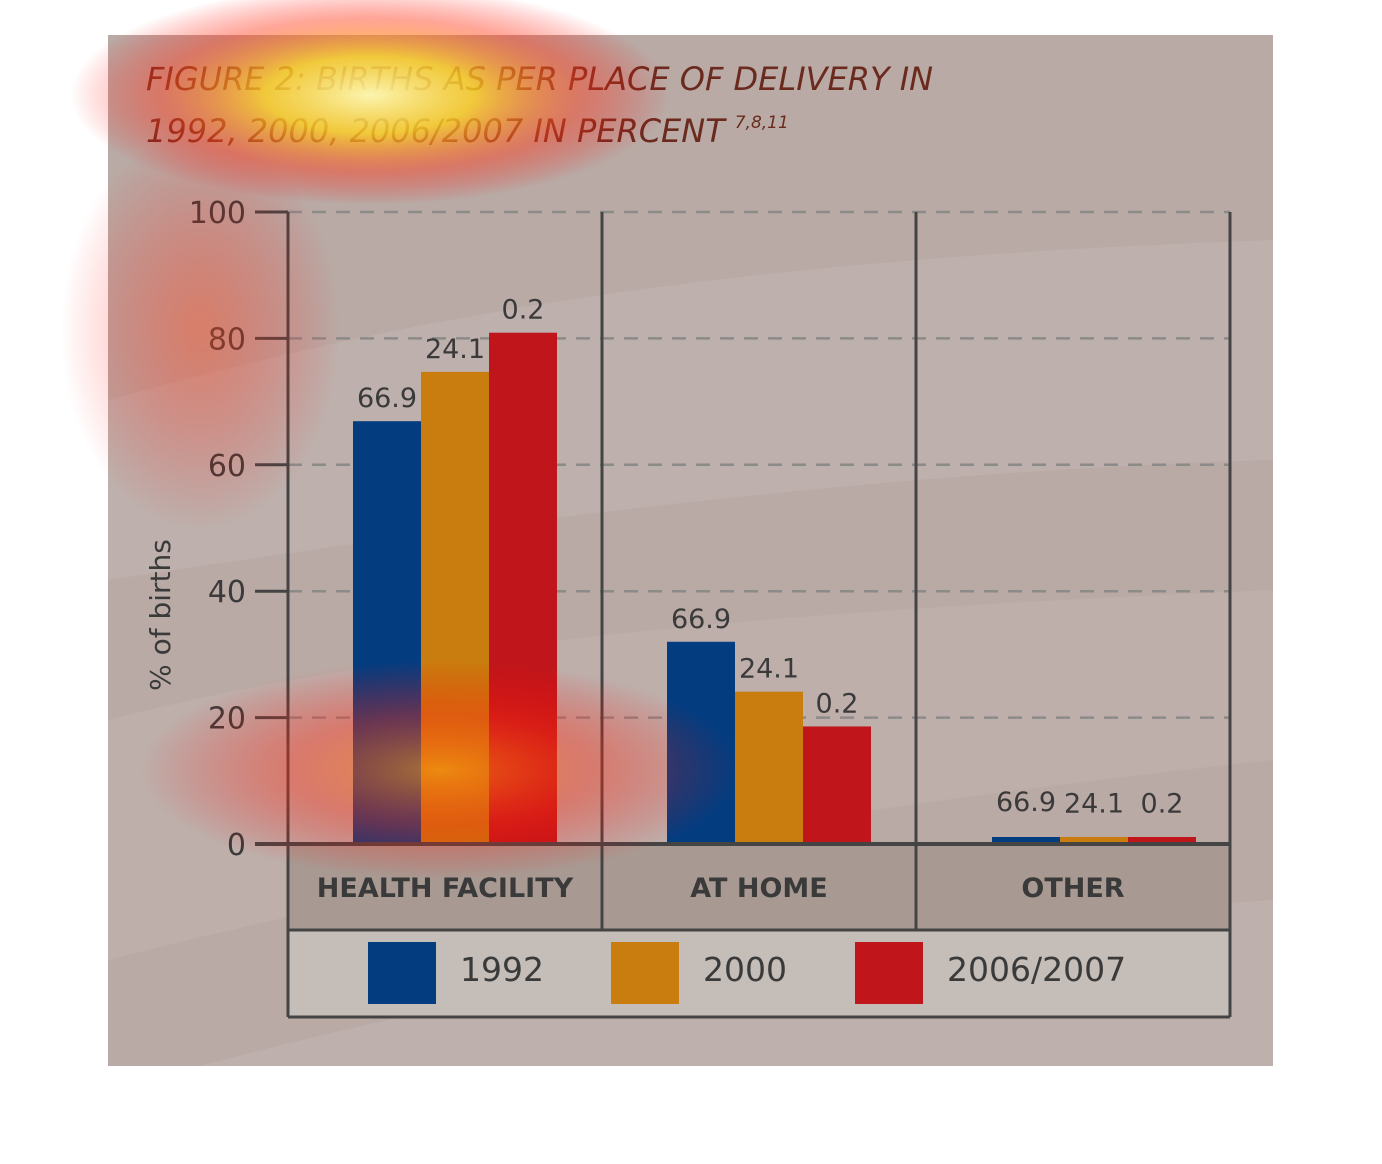 Image resolution: width=1382 pixels, height=1164 pixels. I want to click on chart-title-line-2: 1992, 2000, 2006/2007 IN PERCENT 7,8,11, so click(467, 131).